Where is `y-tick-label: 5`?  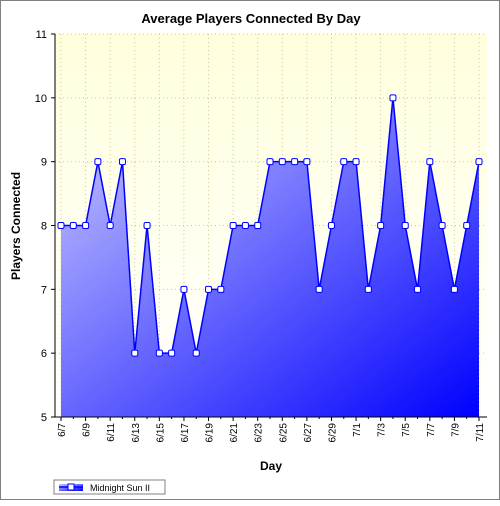
y-tick-label: 5 is located at coordinates (44, 418).